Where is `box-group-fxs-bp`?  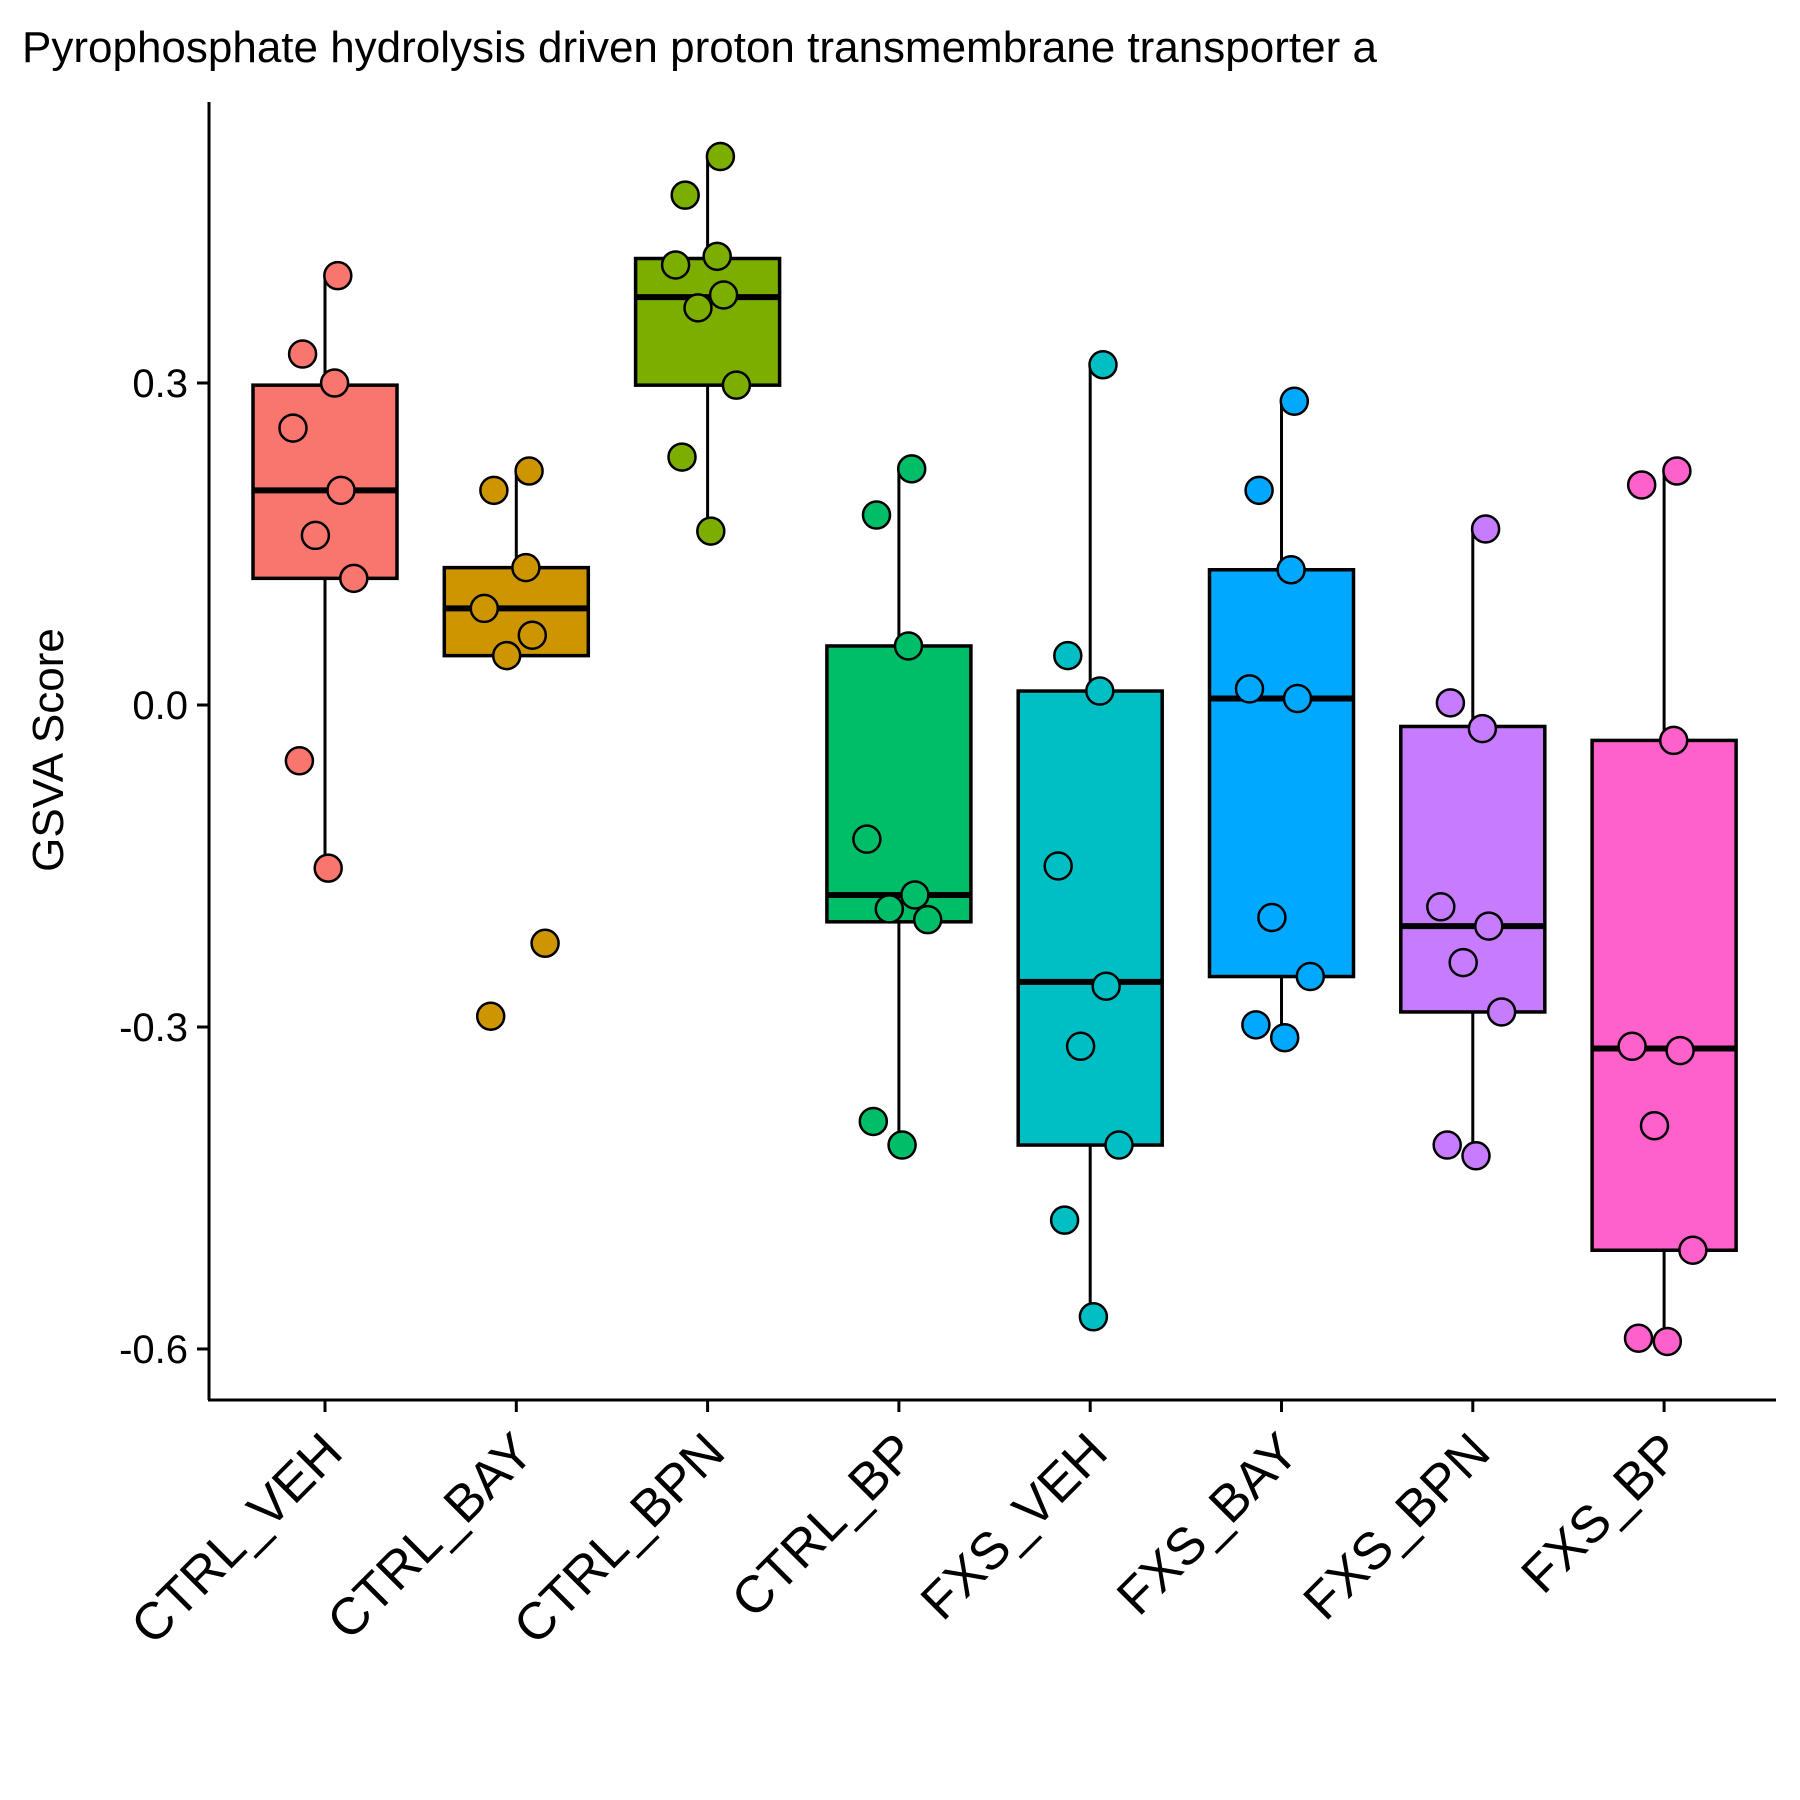
box-group-fxs-bp is located at coordinates (1664, 906).